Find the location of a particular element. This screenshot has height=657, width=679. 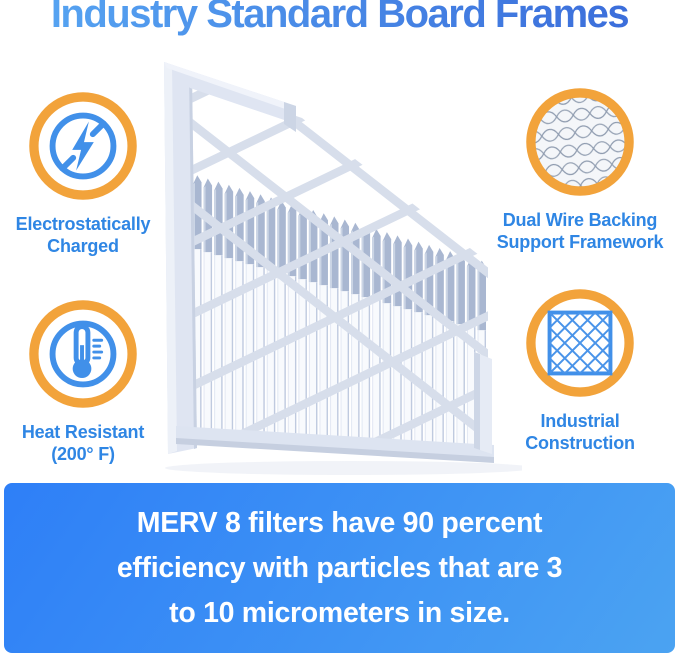

feature-label-line: (200° F) is located at coordinates (83, 454).